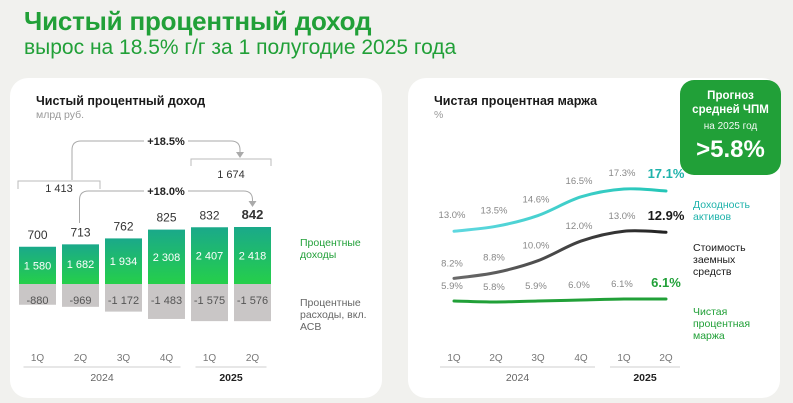 The image size is (793, 403). Describe the element at coordinates (560, 254) in the screenshot. I see `dark-series-line` at that location.